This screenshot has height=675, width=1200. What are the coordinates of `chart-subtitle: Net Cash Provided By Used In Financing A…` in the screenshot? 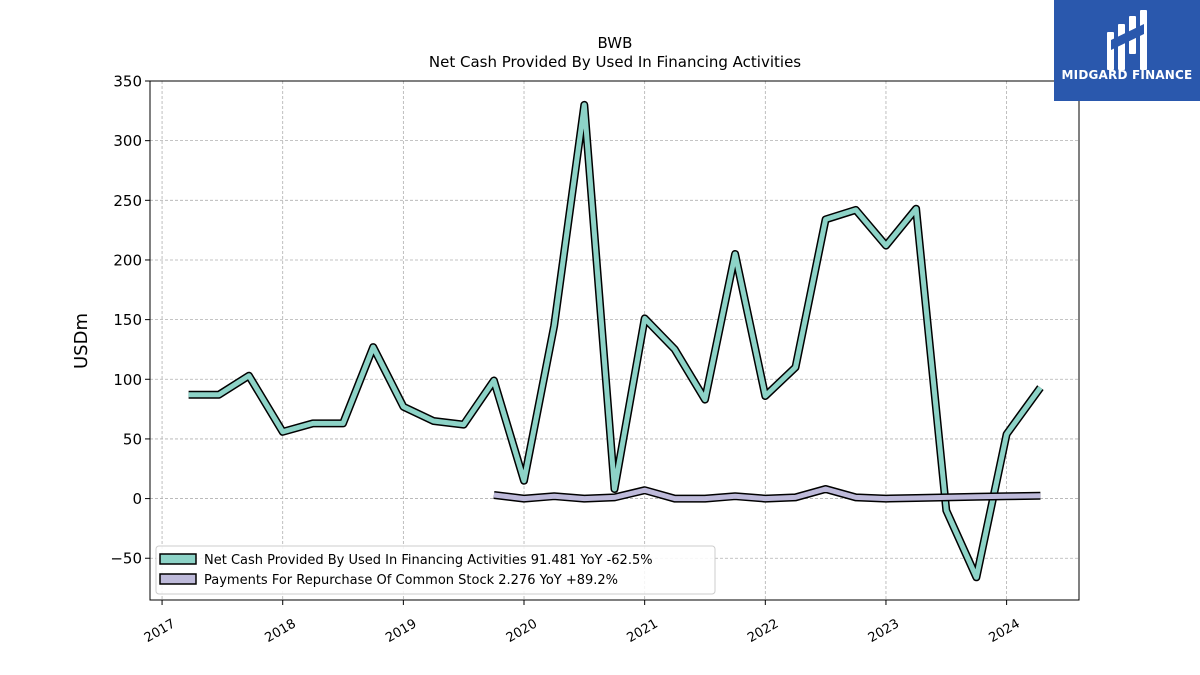 It's located at (615, 62).